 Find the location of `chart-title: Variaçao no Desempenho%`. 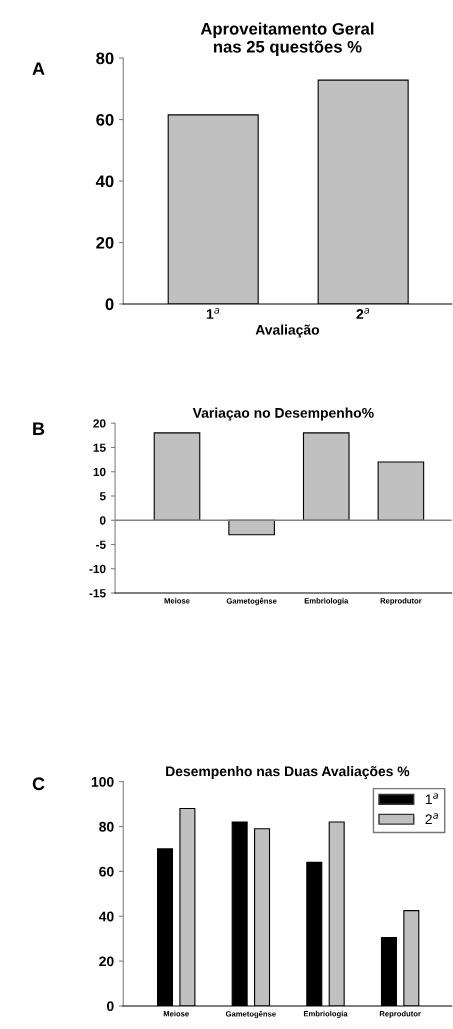

chart-title: Variaçao no Desempenho% is located at coordinates (283, 414).